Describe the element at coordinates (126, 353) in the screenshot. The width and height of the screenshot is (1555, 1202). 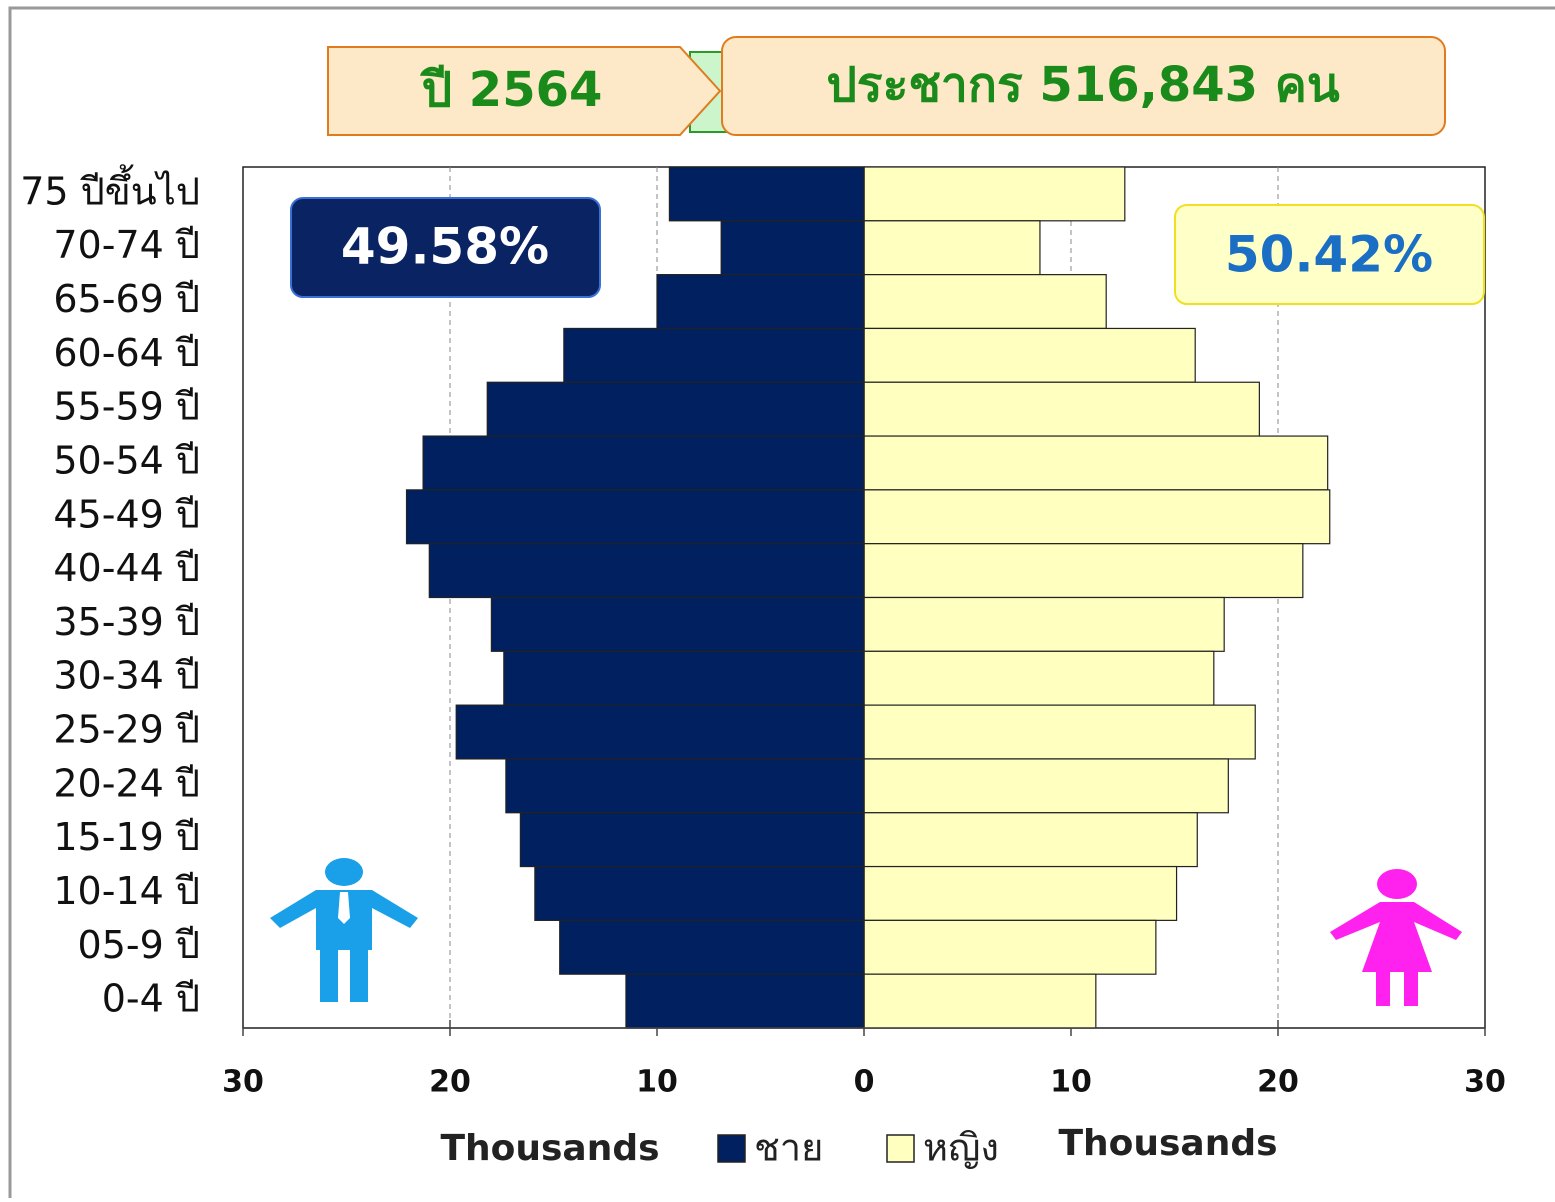
I see `y-tick-label: 60-64 ปี` at that location.